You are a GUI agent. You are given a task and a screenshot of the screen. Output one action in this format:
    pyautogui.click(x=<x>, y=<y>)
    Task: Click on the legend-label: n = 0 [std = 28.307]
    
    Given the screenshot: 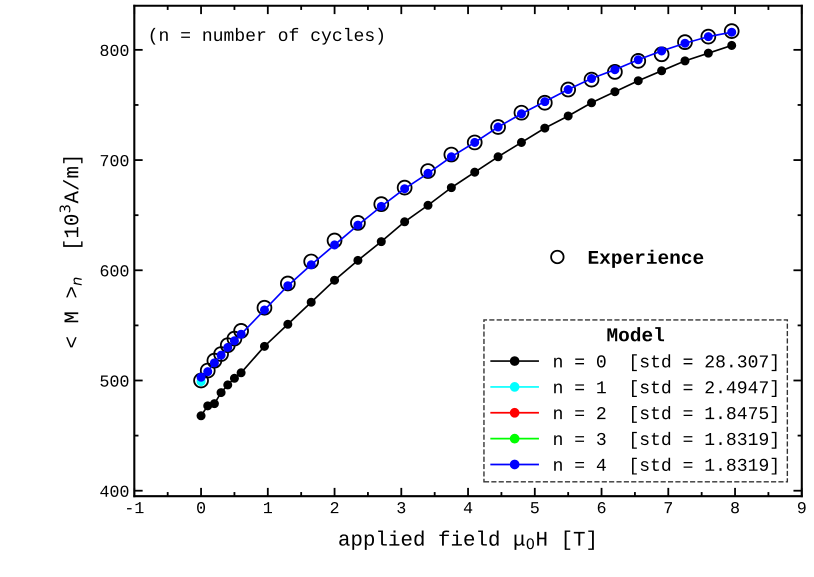 What is the action you would take?
    pyautogui.click(x=665, y=363)
    